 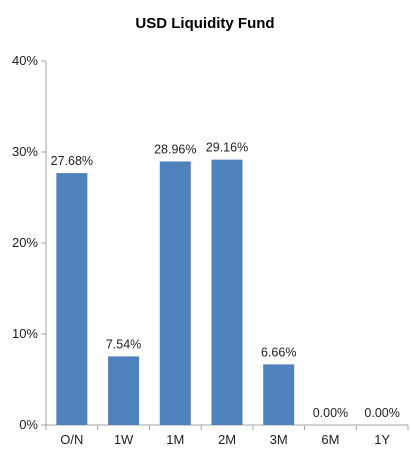 I want to click on x-tick-label: 2M, so click(x=227, y=439).